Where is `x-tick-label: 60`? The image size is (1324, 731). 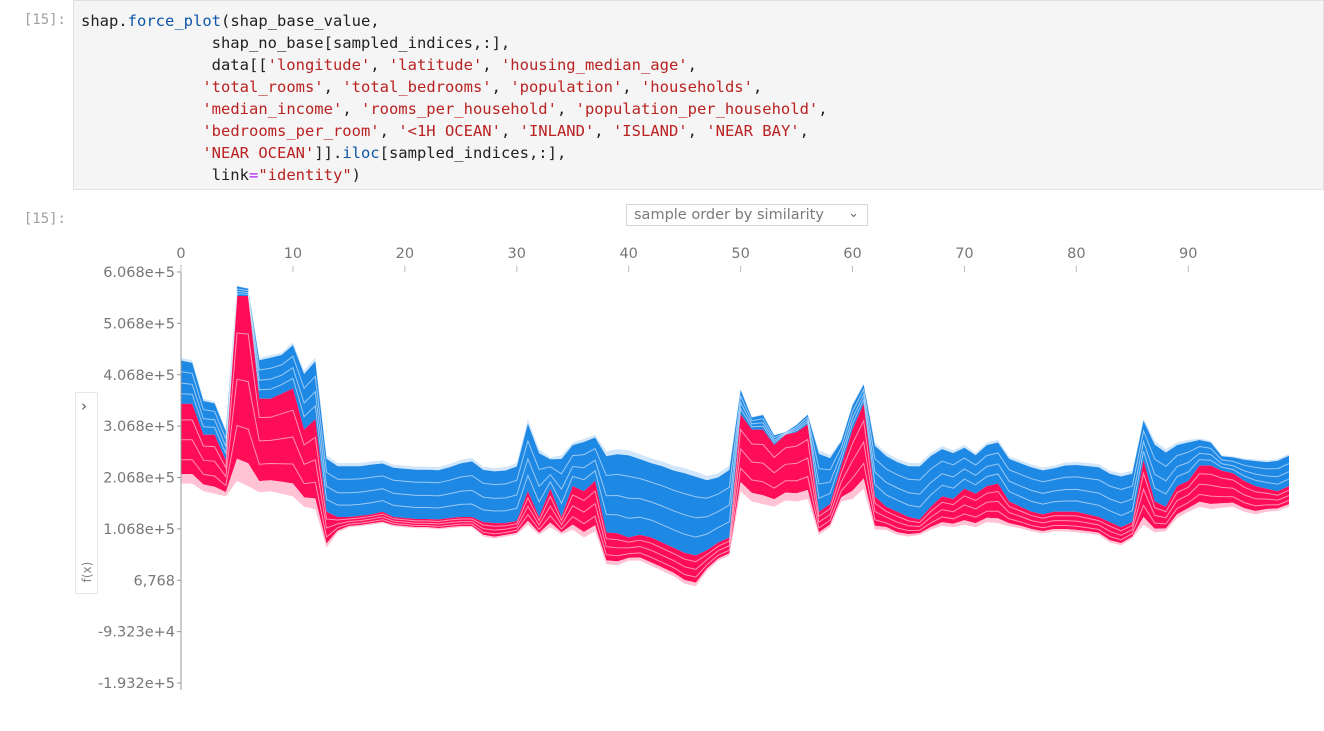 x-tick-label: 60 is located at coordinates (852, 254).